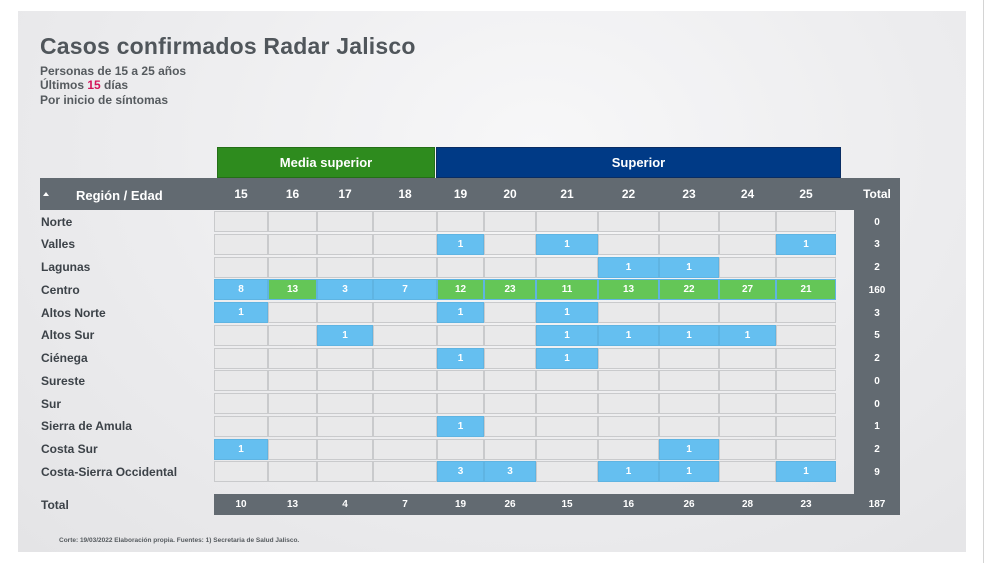 The height and width of the screenshot is (563, 985). What do you see at coordinates (55, 504) in the screenshot?
I see `totals-row-label: Total` at bounding box center [55, 504].